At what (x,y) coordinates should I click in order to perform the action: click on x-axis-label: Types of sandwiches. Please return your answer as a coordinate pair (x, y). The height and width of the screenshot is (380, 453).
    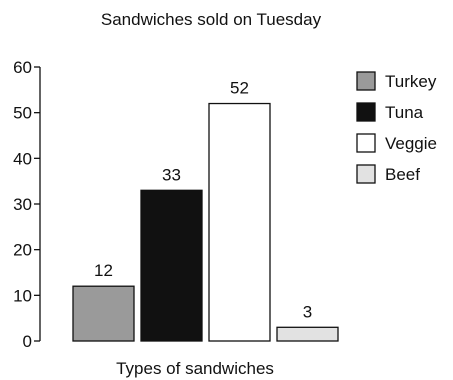
    Looking at the image, I should click on (195, 368).